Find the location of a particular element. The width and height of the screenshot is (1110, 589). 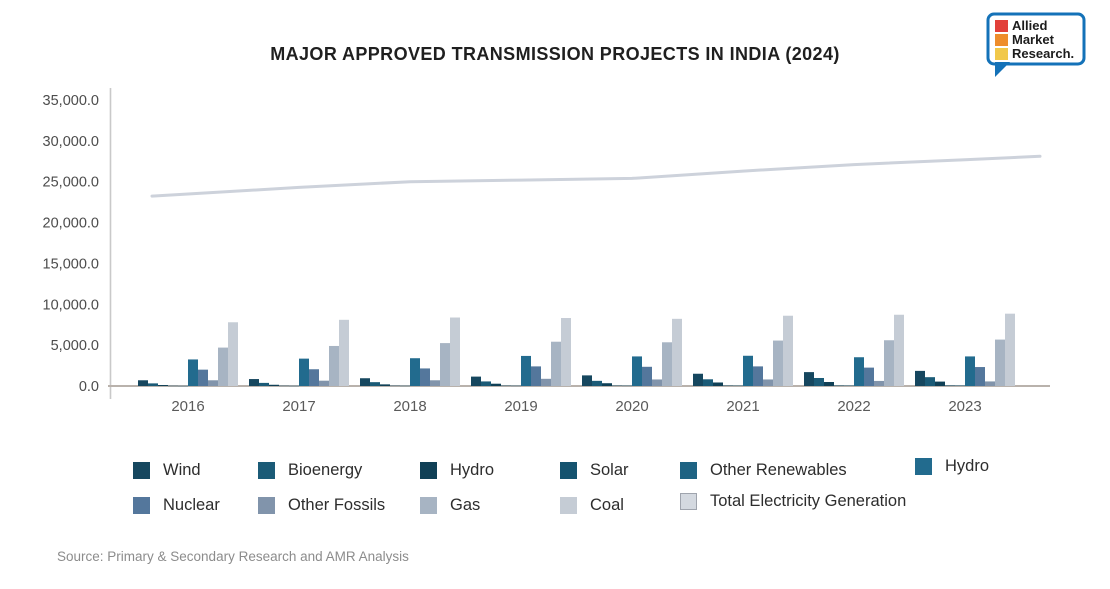

y-axis-tick-label: 5,000.0 is located at coordinates (75, 346).